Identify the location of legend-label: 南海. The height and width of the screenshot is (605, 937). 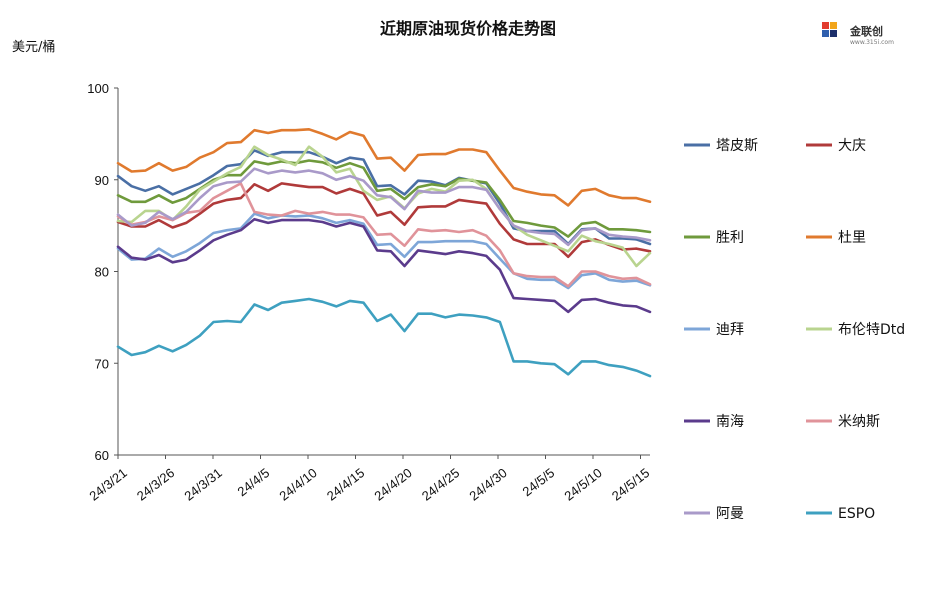
(730, 422).